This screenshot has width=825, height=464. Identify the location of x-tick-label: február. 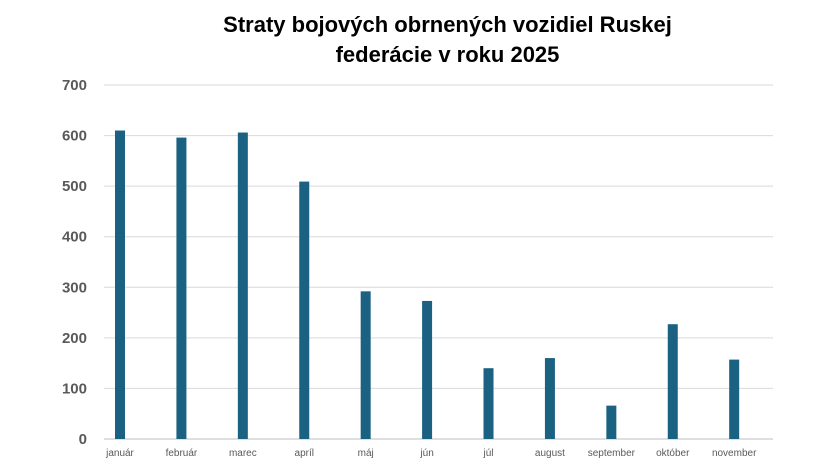
(182, 453).